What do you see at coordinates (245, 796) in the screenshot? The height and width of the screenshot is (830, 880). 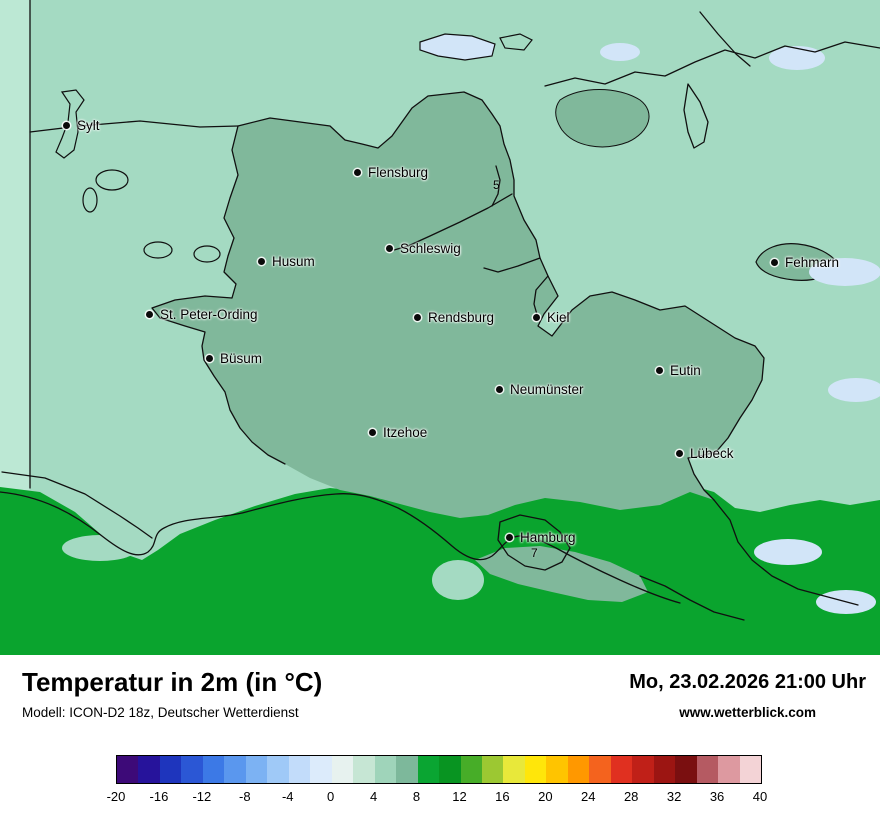 I see `legend-tick-label: -8` at bounding box center [245, 796].